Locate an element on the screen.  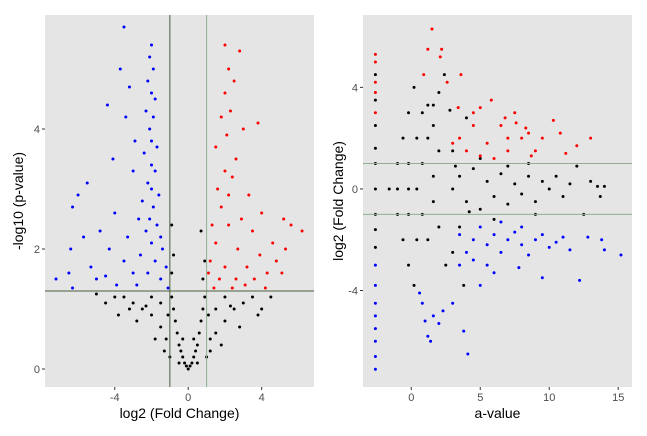
y-tick-label: 2 is located at coordinates (37, 250).